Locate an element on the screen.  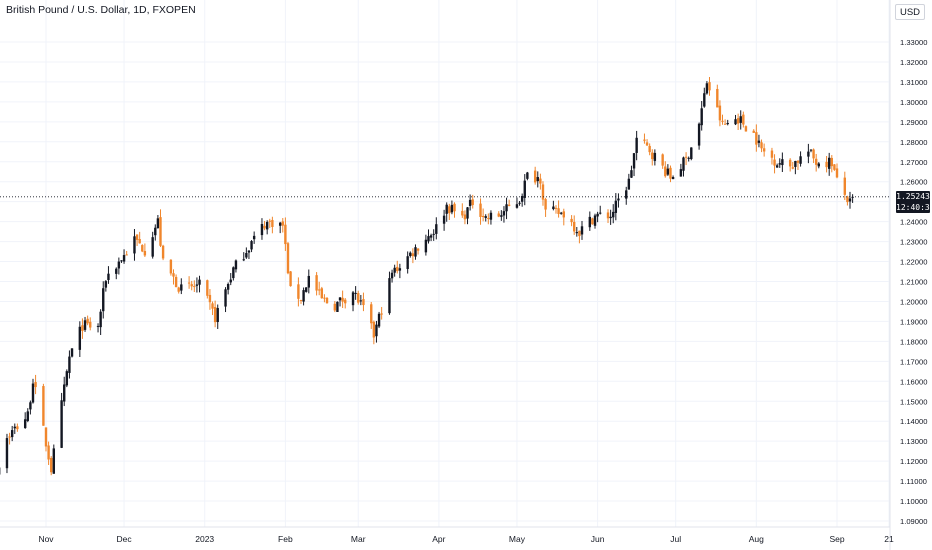
y-tick-label: 1.26000 is located at coordinates (913, 182).